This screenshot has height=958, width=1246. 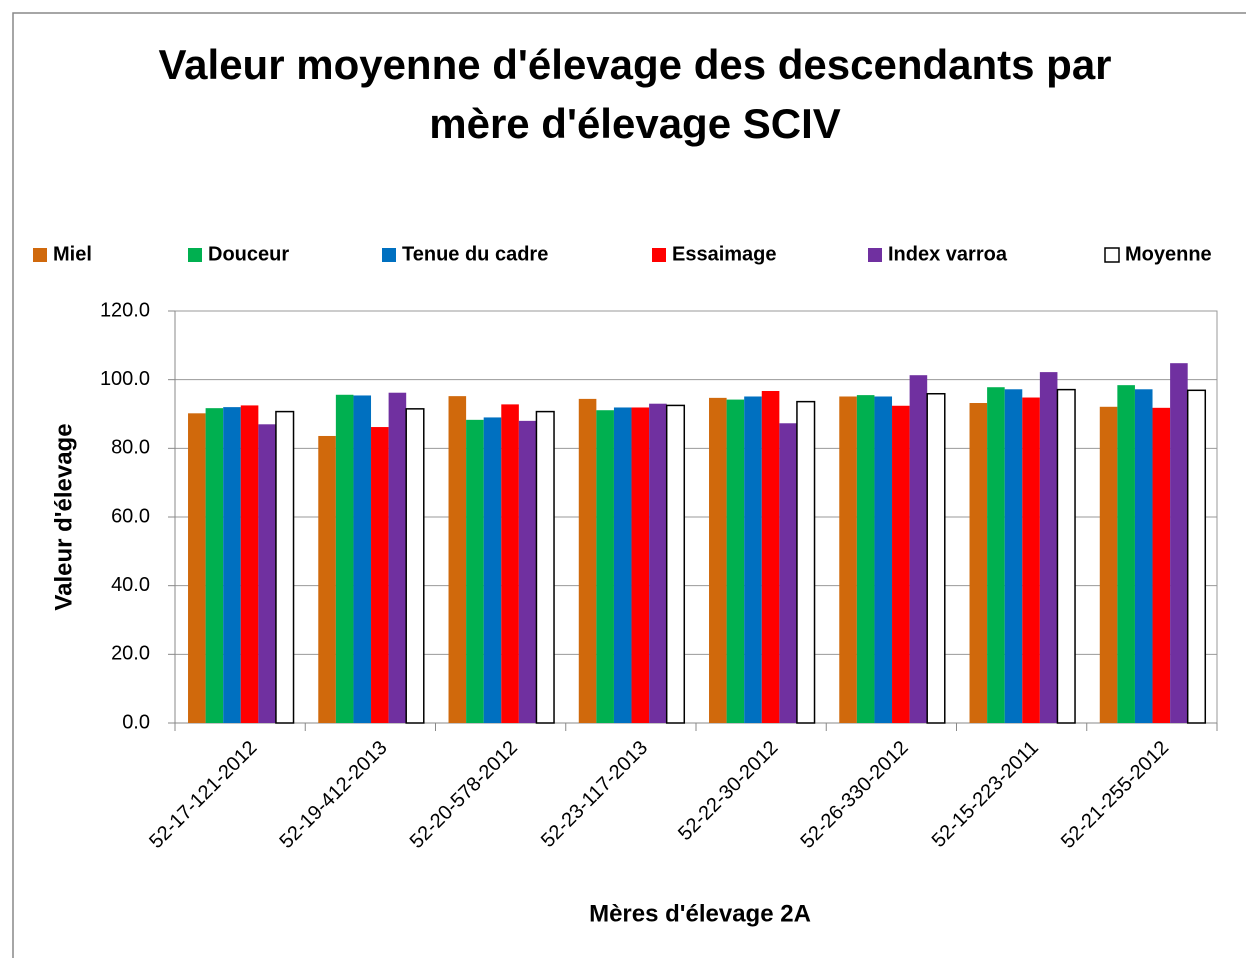 What do you see at coordinates (125, 310) in the screenshot?
I see `y-tick-label: 120.0` at bounding box center [125, 310].